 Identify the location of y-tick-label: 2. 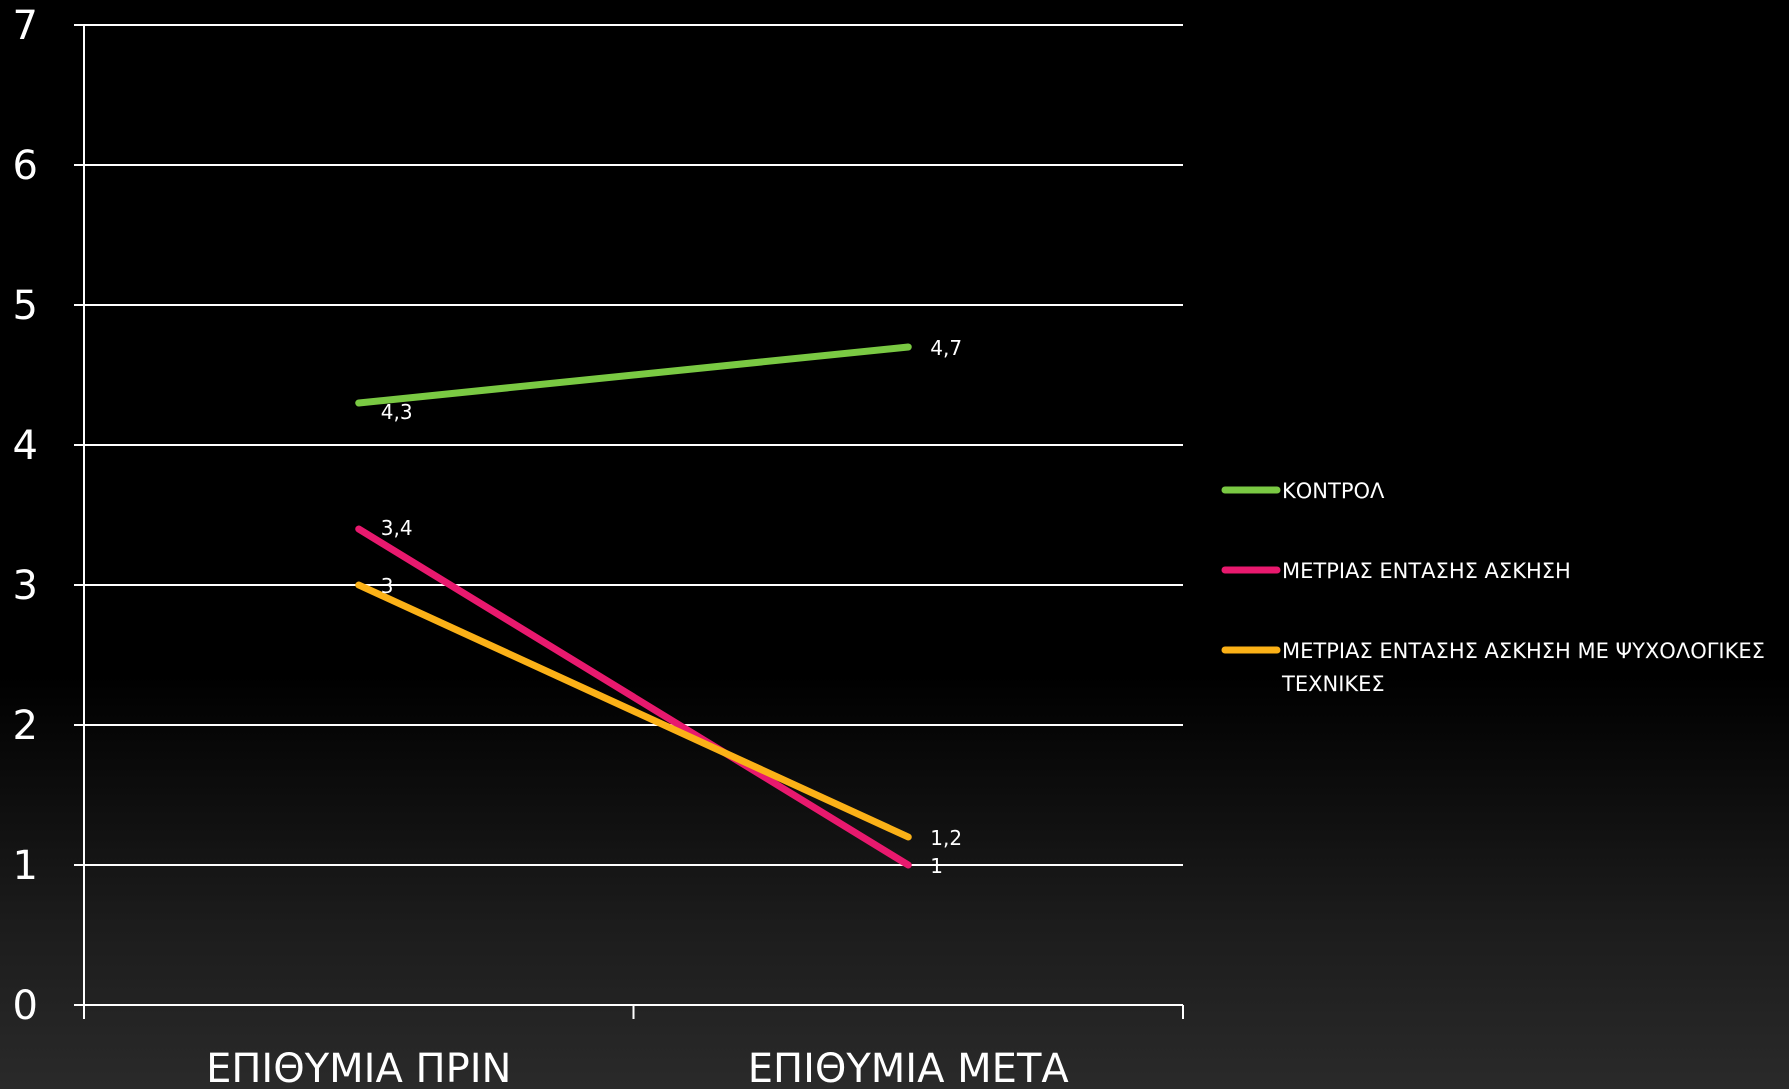
(25, 726).